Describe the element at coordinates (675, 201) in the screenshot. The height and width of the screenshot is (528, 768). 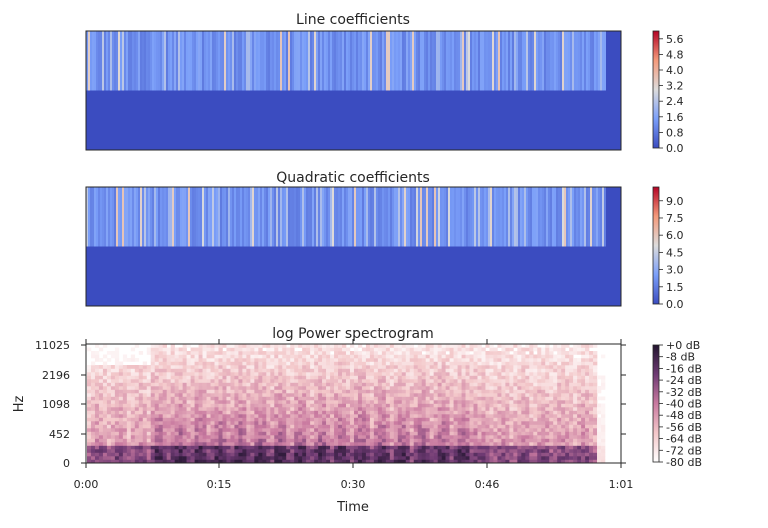
I see `colorbar-tick-label: 9.0` at that location.